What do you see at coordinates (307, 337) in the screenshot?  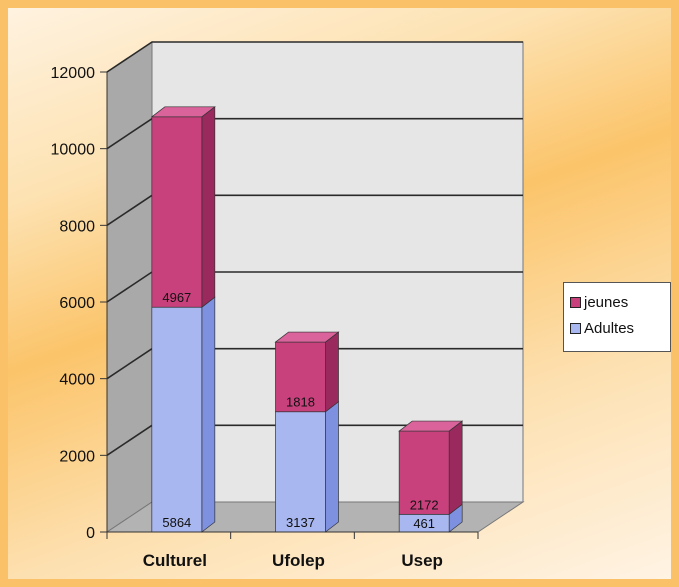 I see `bar-top-ufolep` at bounding box center [307, 337].